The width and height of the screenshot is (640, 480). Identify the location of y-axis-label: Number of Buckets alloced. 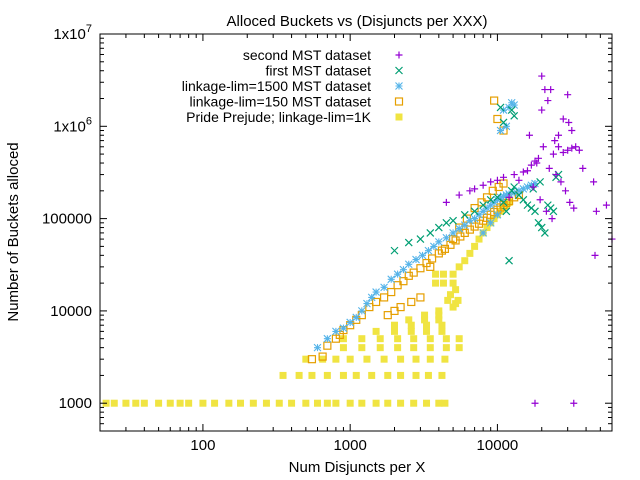
(13, 231).